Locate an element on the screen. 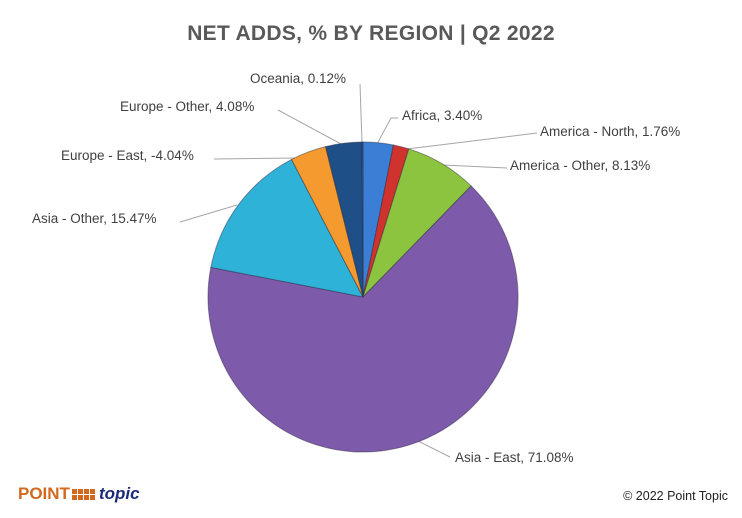 The image size is (742, 518). pie-slice-europe-other is located at coordinates (344, 219).